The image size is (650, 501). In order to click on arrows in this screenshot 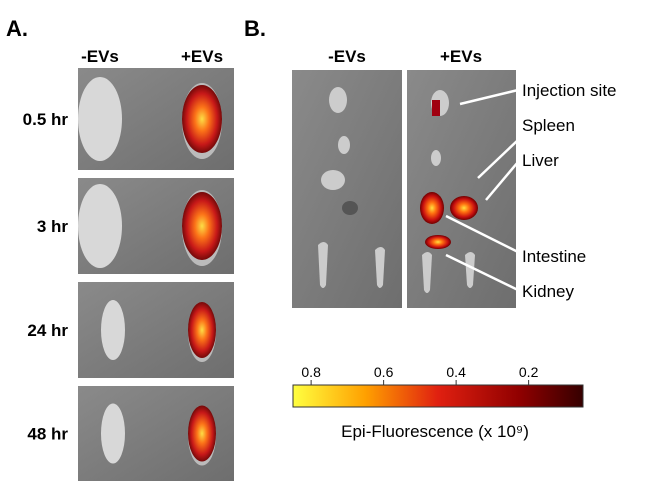, I will do `click(482, 190)`.